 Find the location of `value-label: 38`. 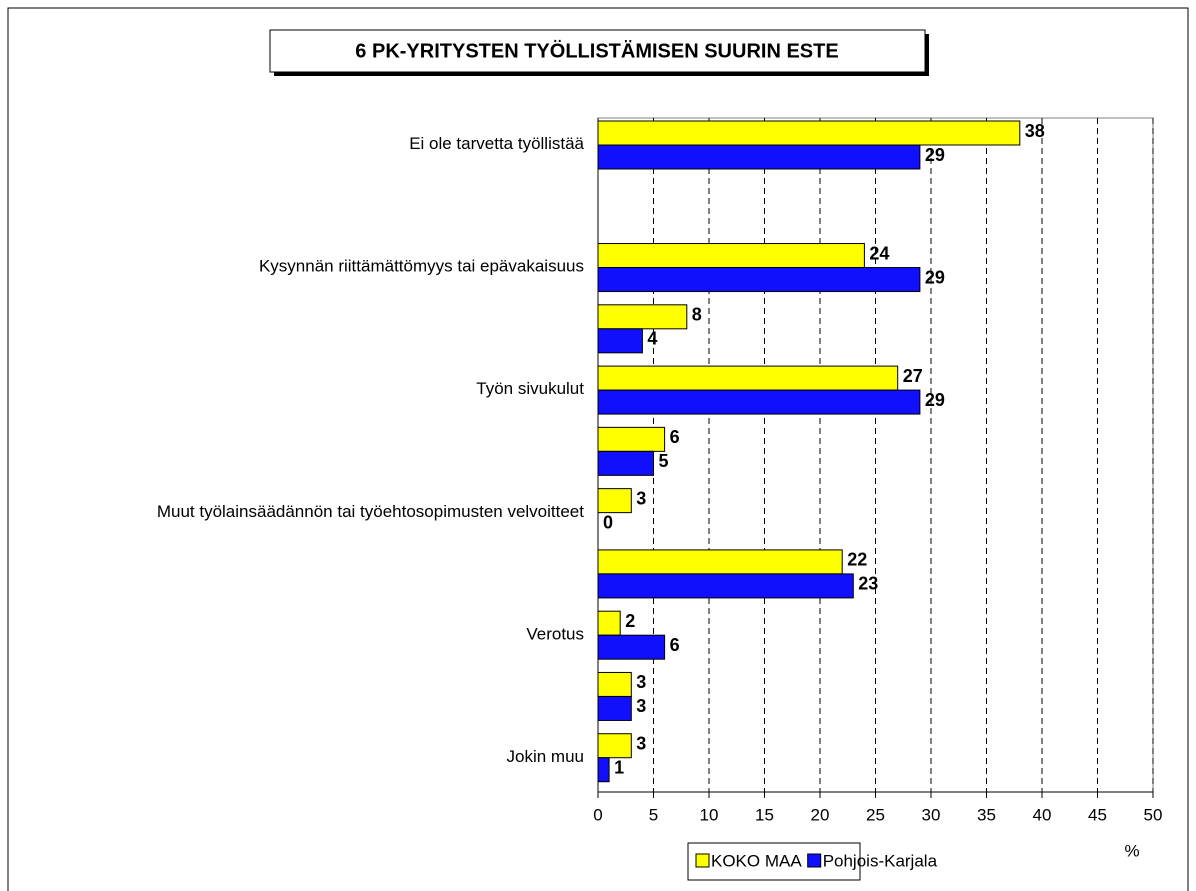

value-label: 38 is located at coordinates (1035, 131).